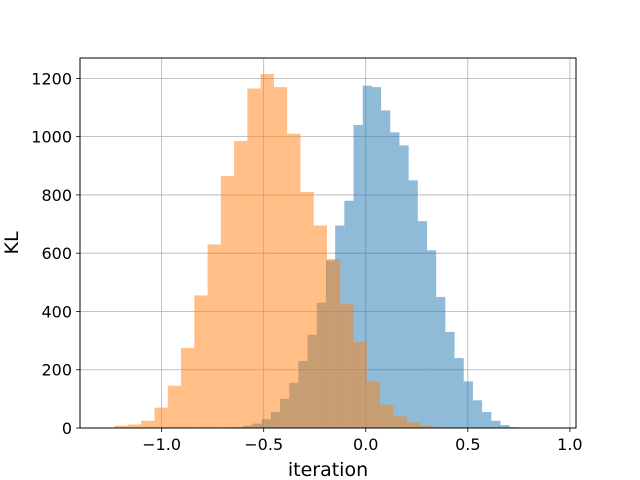 The height and width of the screenshot is (480, 640). Describe the element at coordinates (56, 195) in the screenshot. I see `y-tick-label: 800` at that location.